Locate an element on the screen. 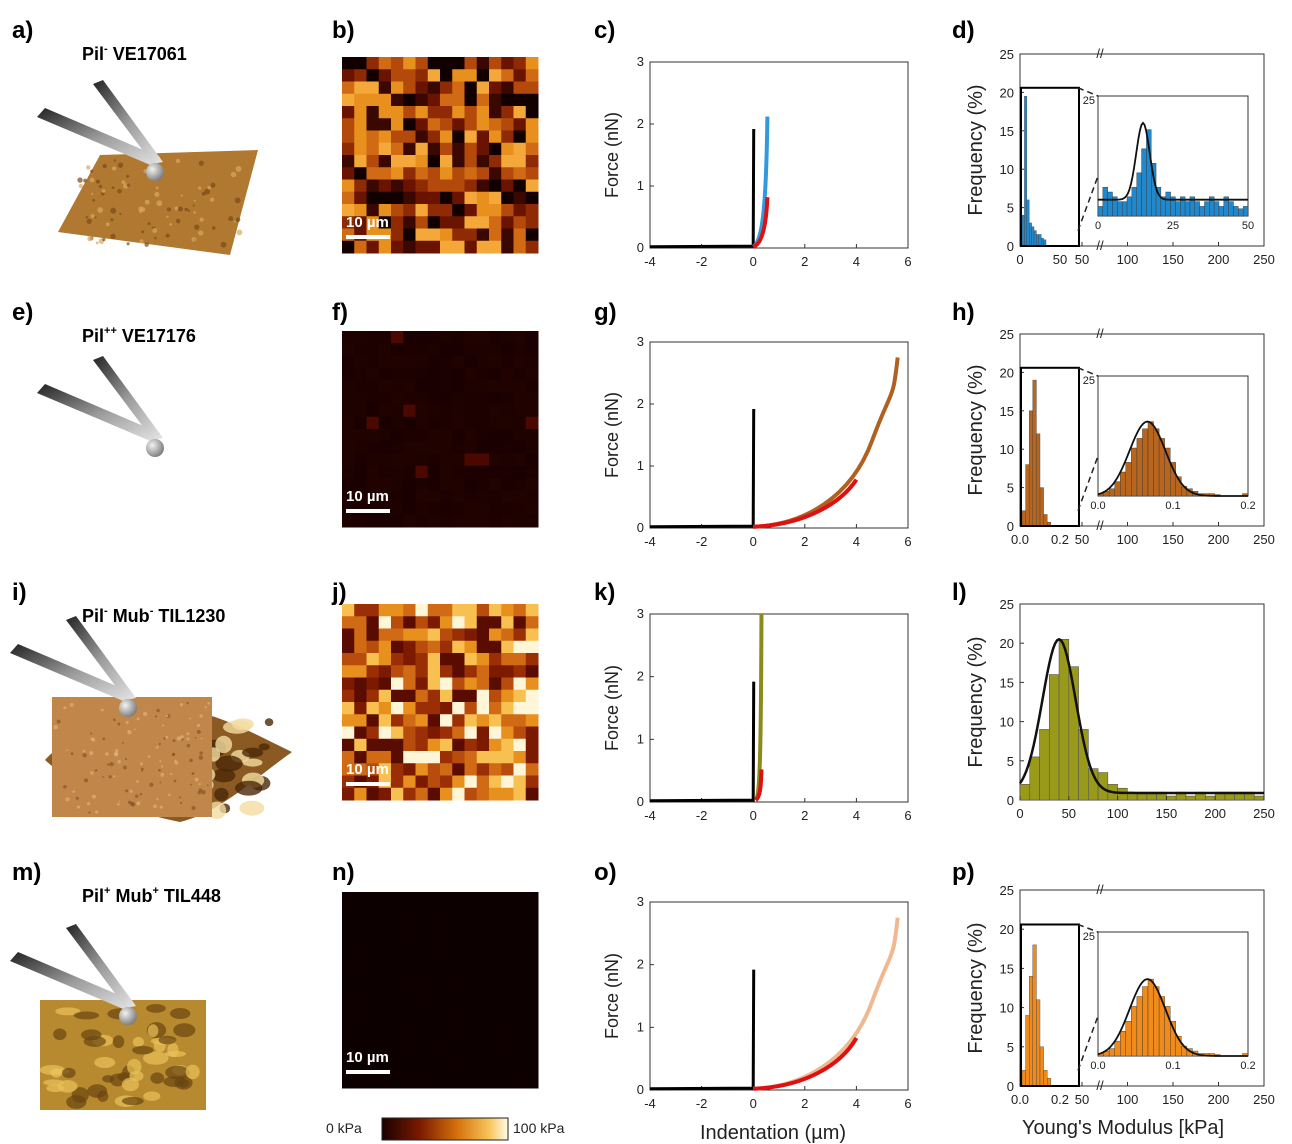 This screenshot has width=1292, height=1144. inset-x-tick: 25 is located at coordinates (1173, 226).